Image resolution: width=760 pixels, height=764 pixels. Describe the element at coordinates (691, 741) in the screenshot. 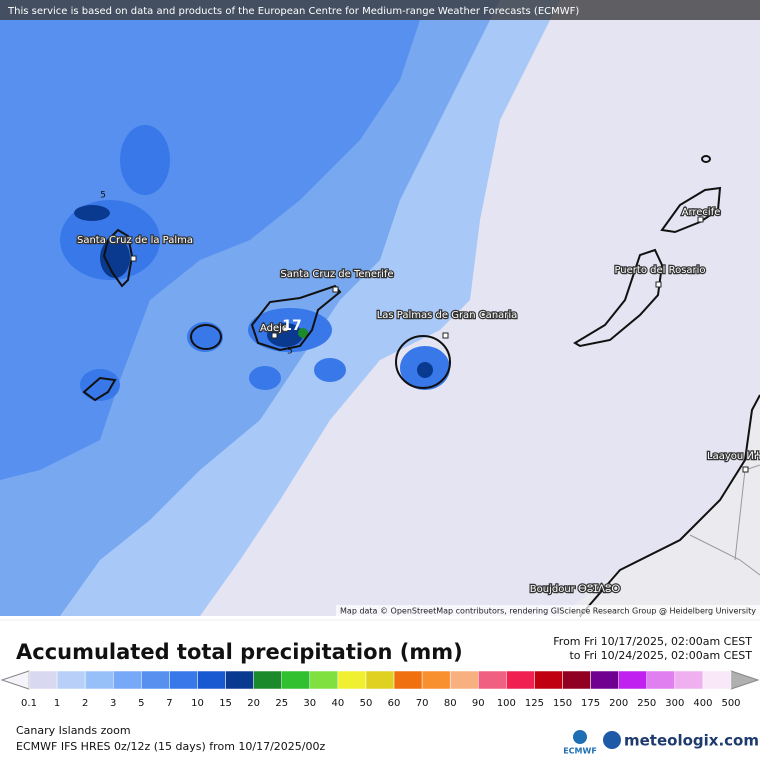

I see `brand: meteologix.com` at that location.